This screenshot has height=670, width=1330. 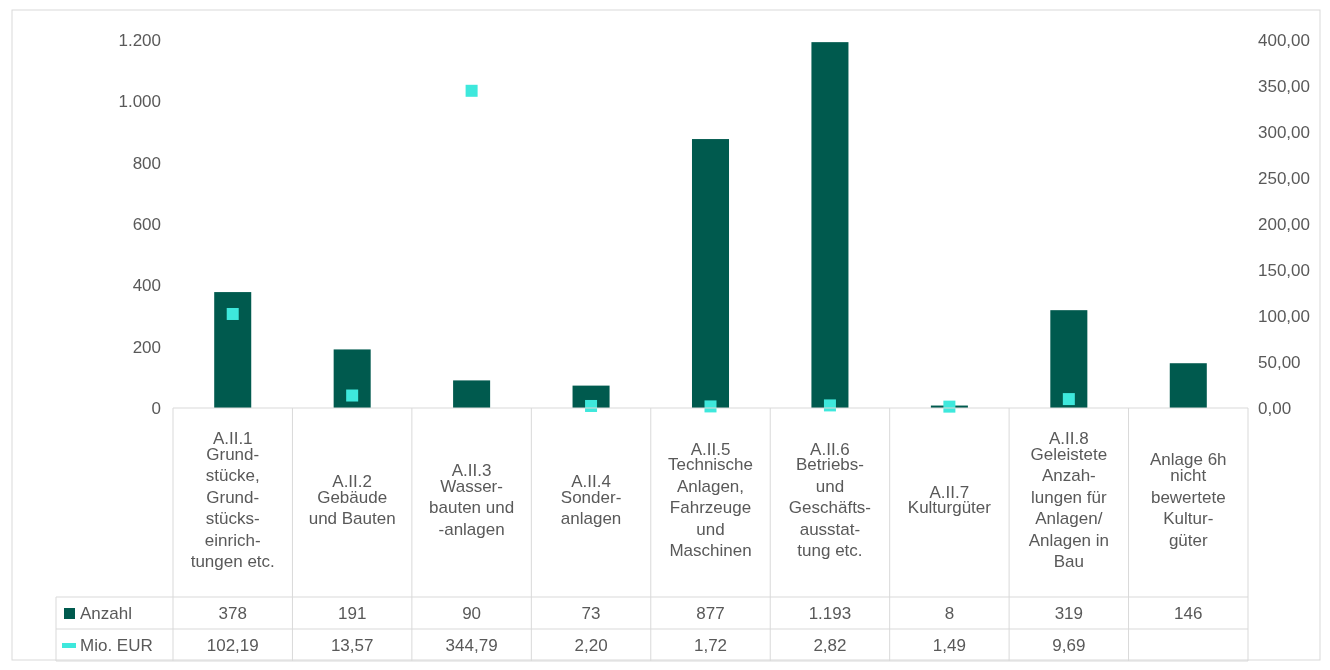 What do you see at coordinates (106, 613) in the screenshot?
I see `legend-label: Anzahl` at bounding box center [106, 613].